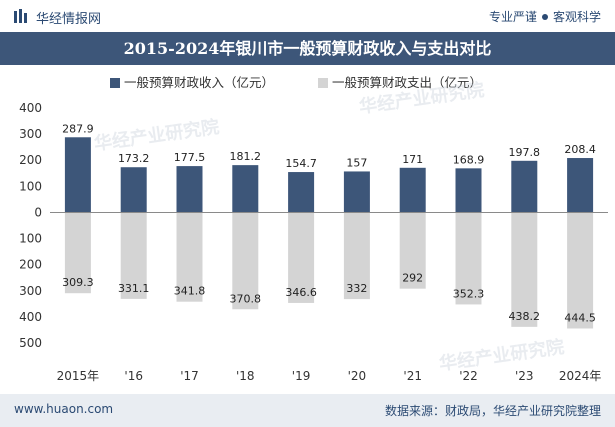 Image resolution: width=615 pixels, height=427 pixels. I want to click on expense-value-label: 352.3, so click(469, 293).